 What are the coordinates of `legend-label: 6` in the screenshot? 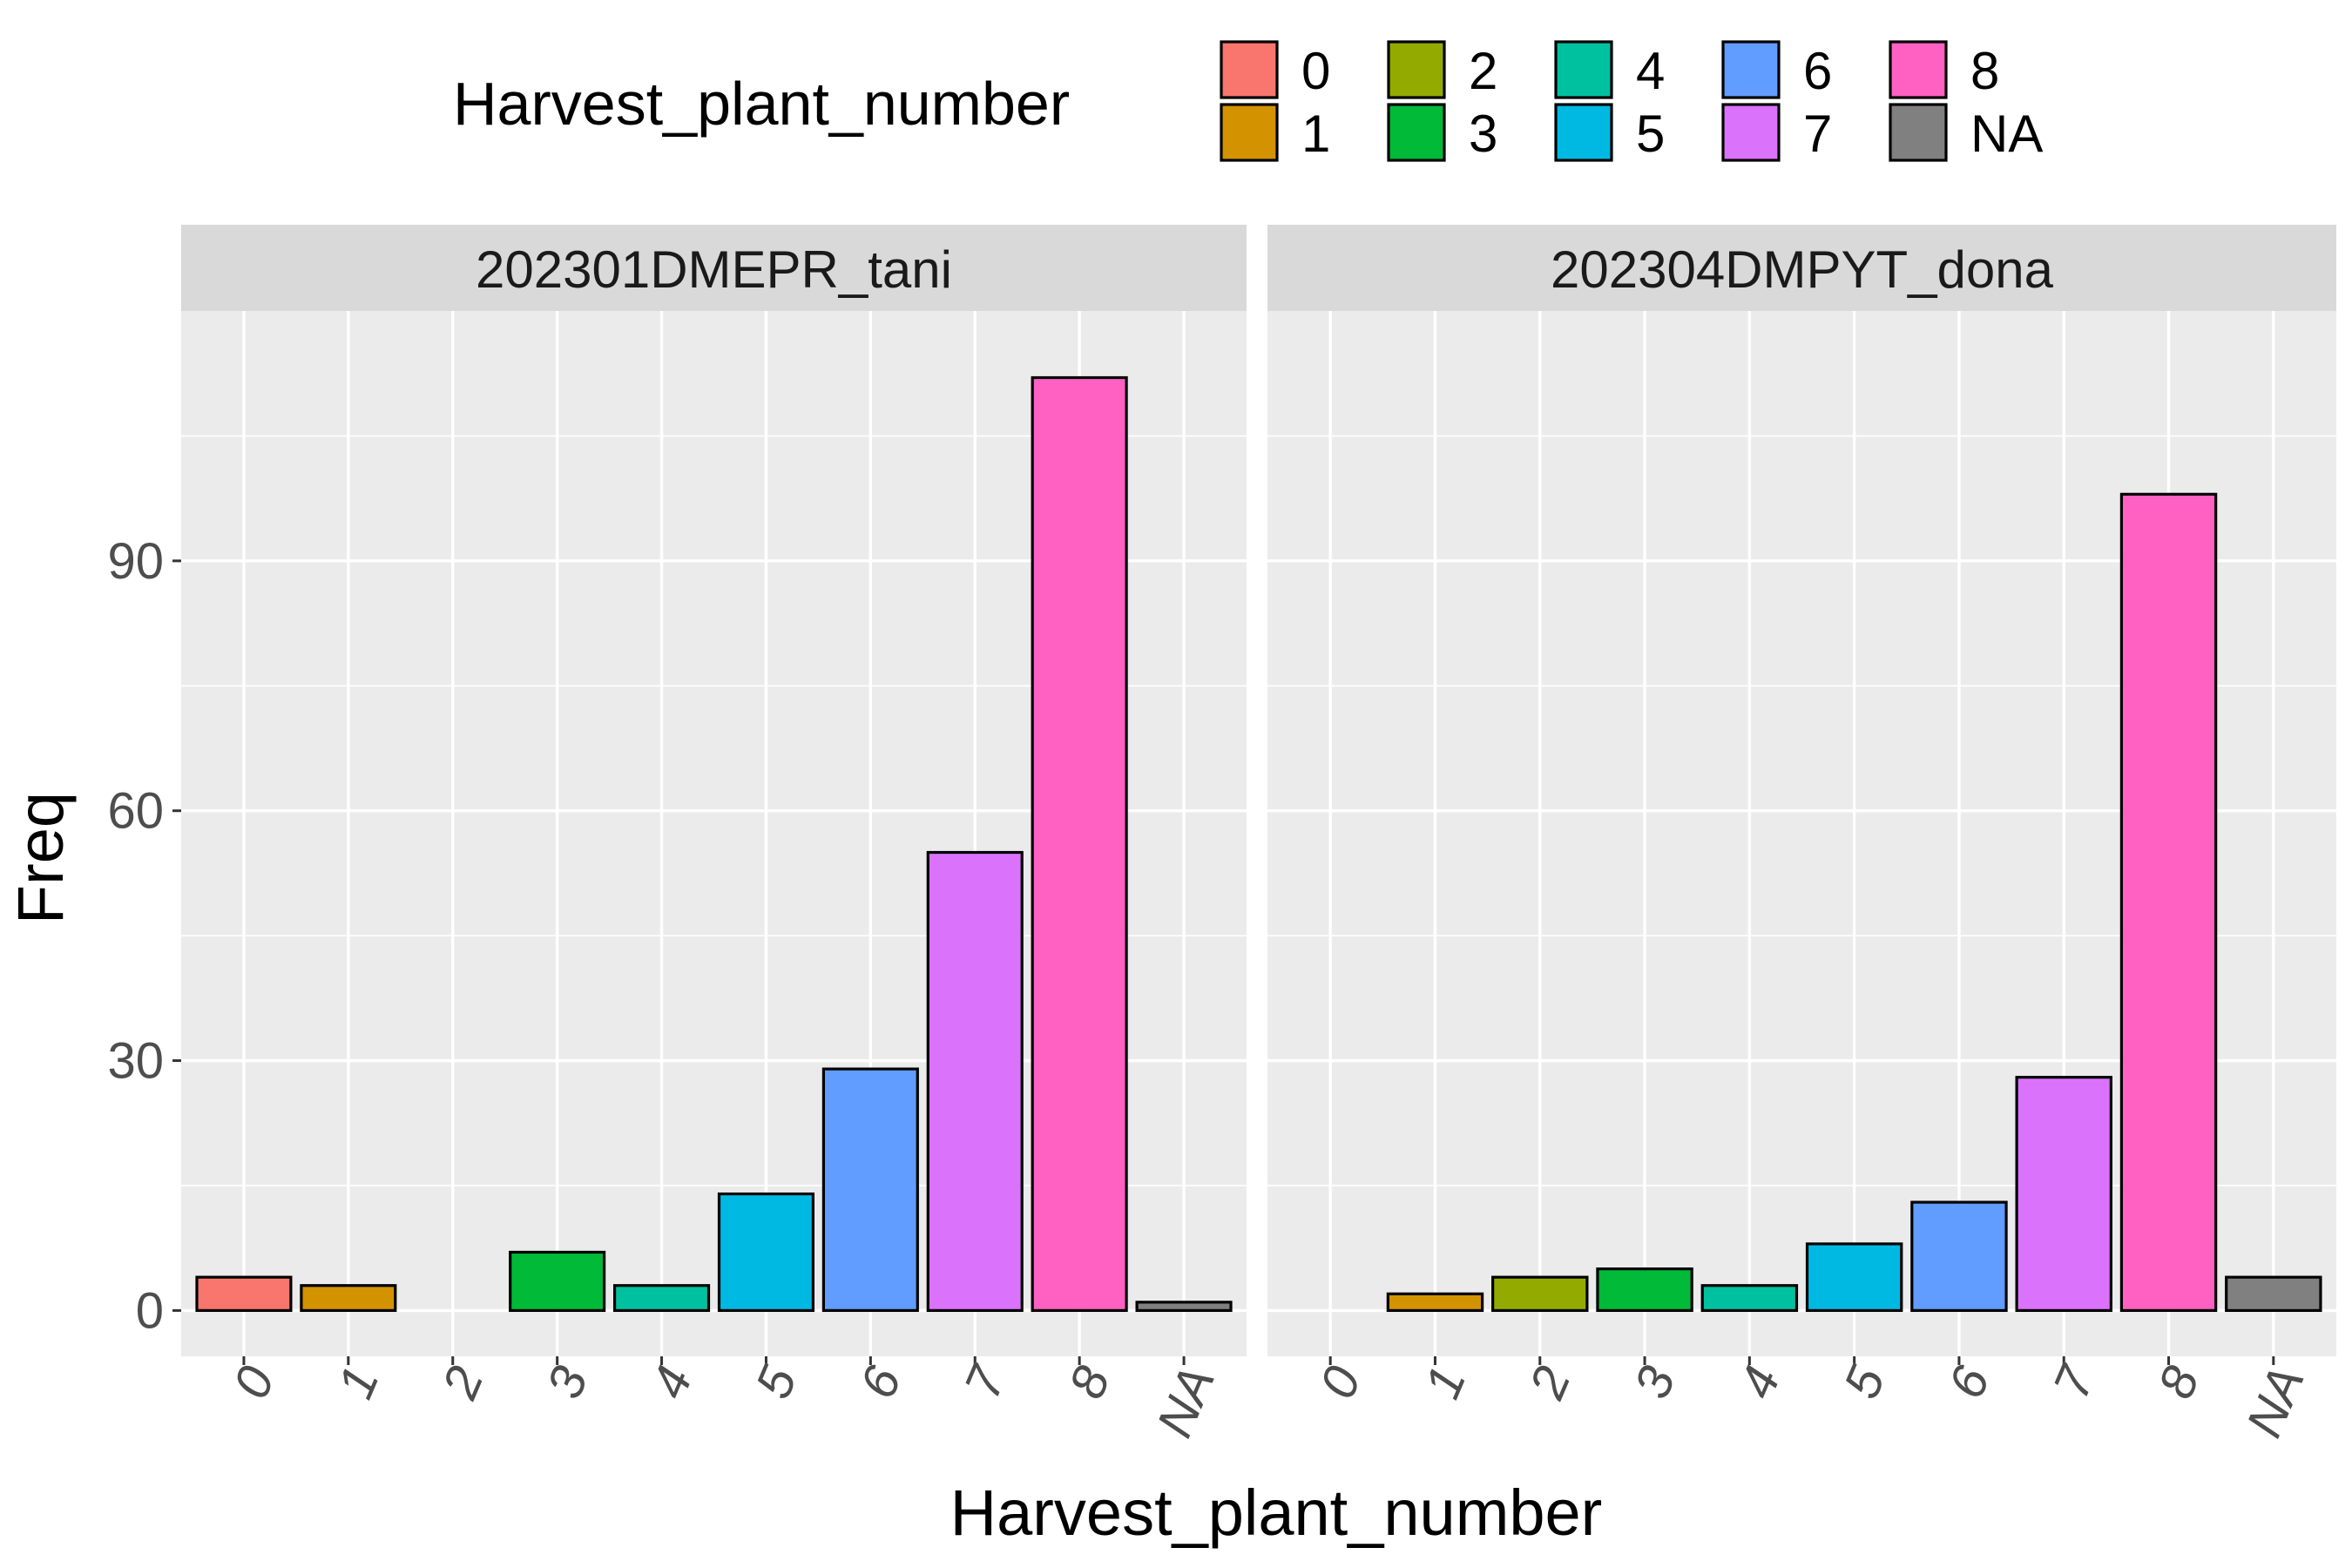 It's located at (1817, 71).